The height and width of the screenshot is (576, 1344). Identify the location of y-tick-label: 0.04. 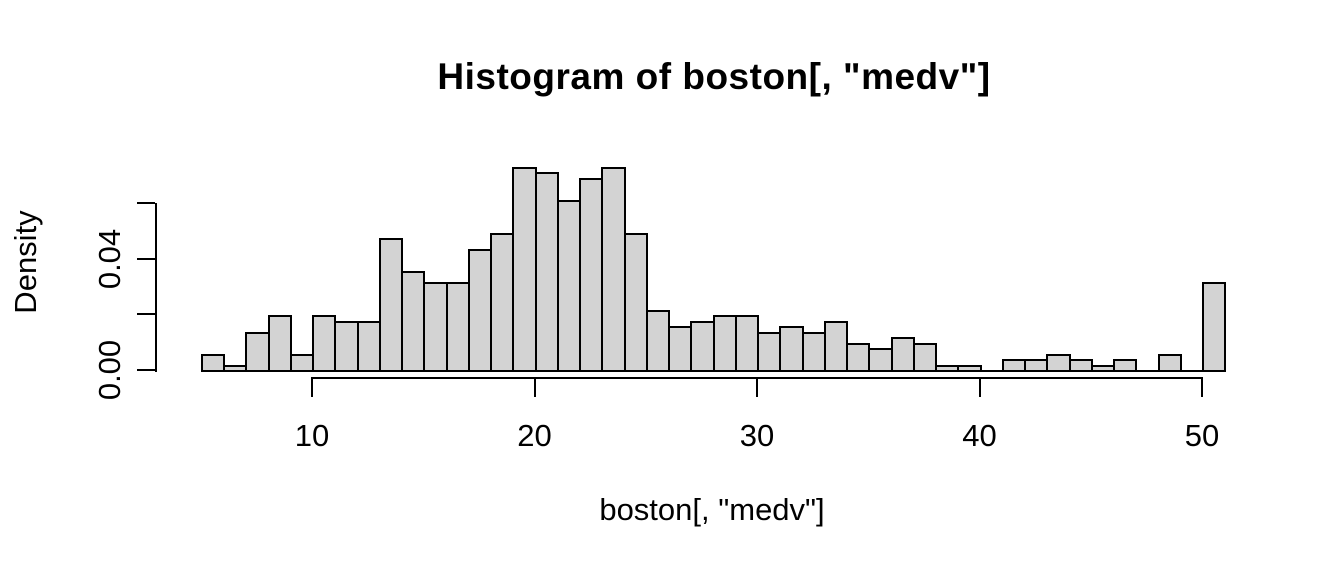
(109, 258).